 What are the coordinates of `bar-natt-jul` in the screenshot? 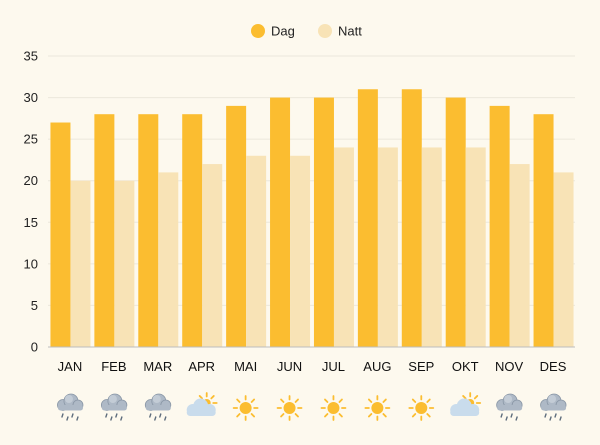 It's located at (343, 247).